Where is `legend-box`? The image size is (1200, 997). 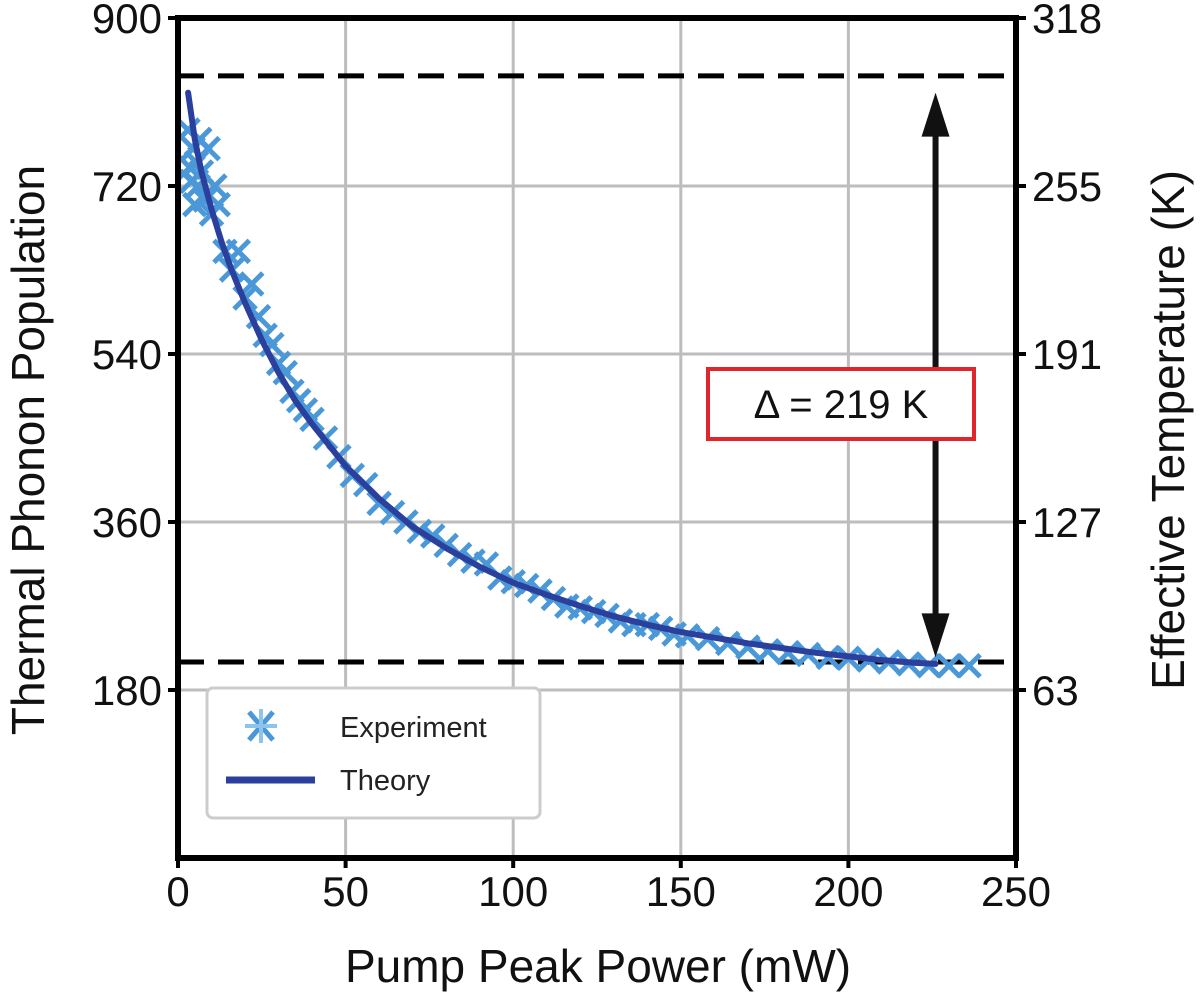 legend-box is located at coordinates (373, 753).